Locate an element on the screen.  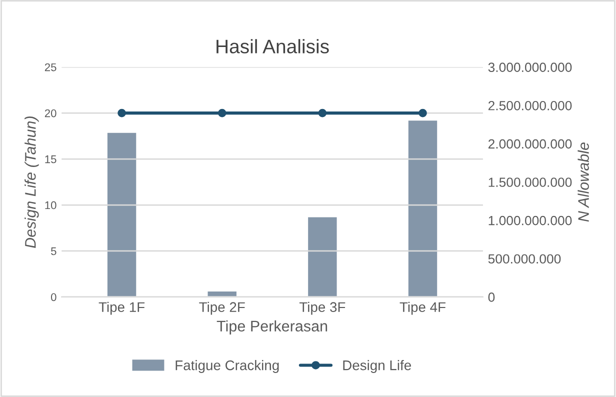
legend-label: Fatigue Cracking is located at coordinates (227, 366).